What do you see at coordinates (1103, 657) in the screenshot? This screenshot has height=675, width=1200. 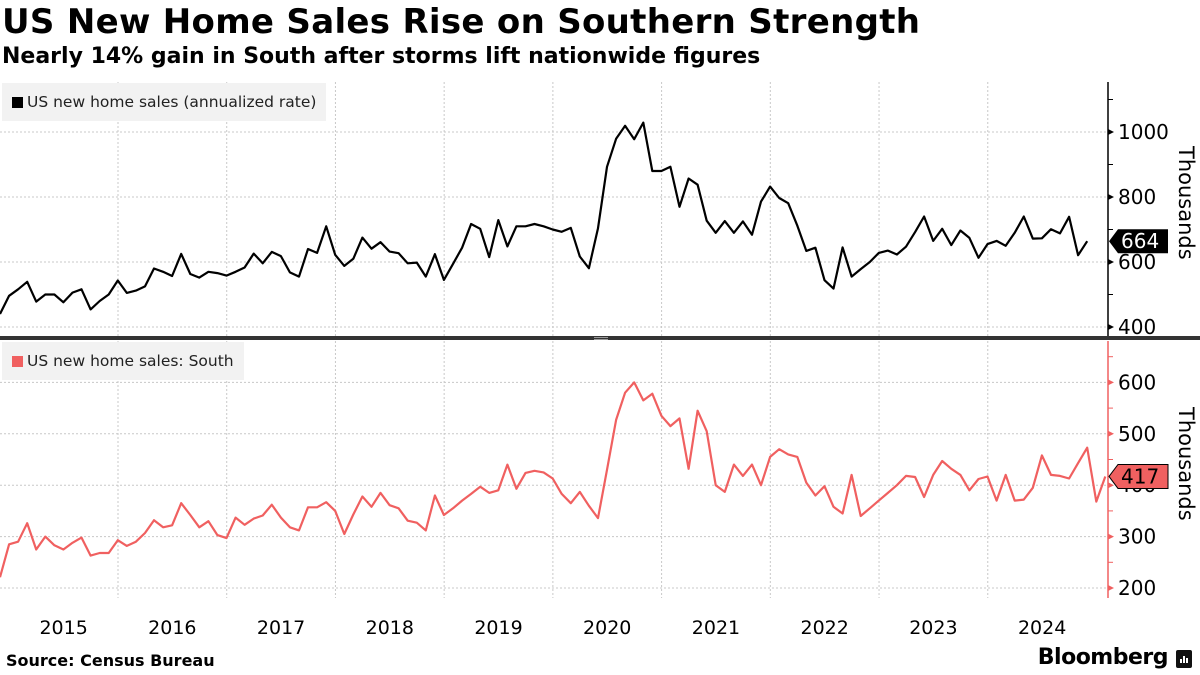 I see `bloomberg-logo: Bloomberg` at bounding box center [1103, 657].